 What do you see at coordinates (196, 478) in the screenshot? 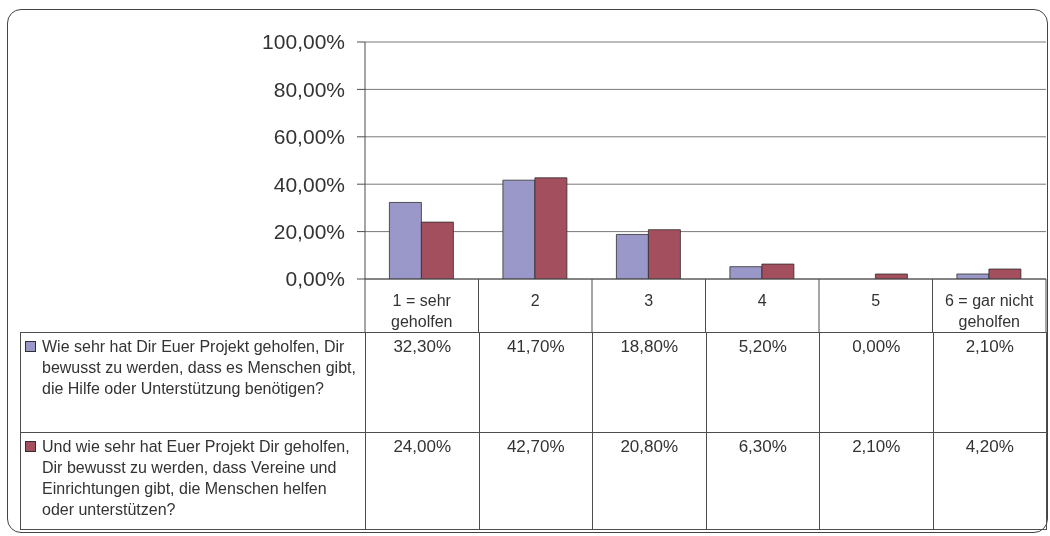
I see `legend-label: Und wie sehr hat Euer Projekt Dir geholfen, Dir bewusst zu werden, dass Vereine und Einrichtungen gibt, die Menschen helfen oder unterstützen?` at bounding box center [196, 478].